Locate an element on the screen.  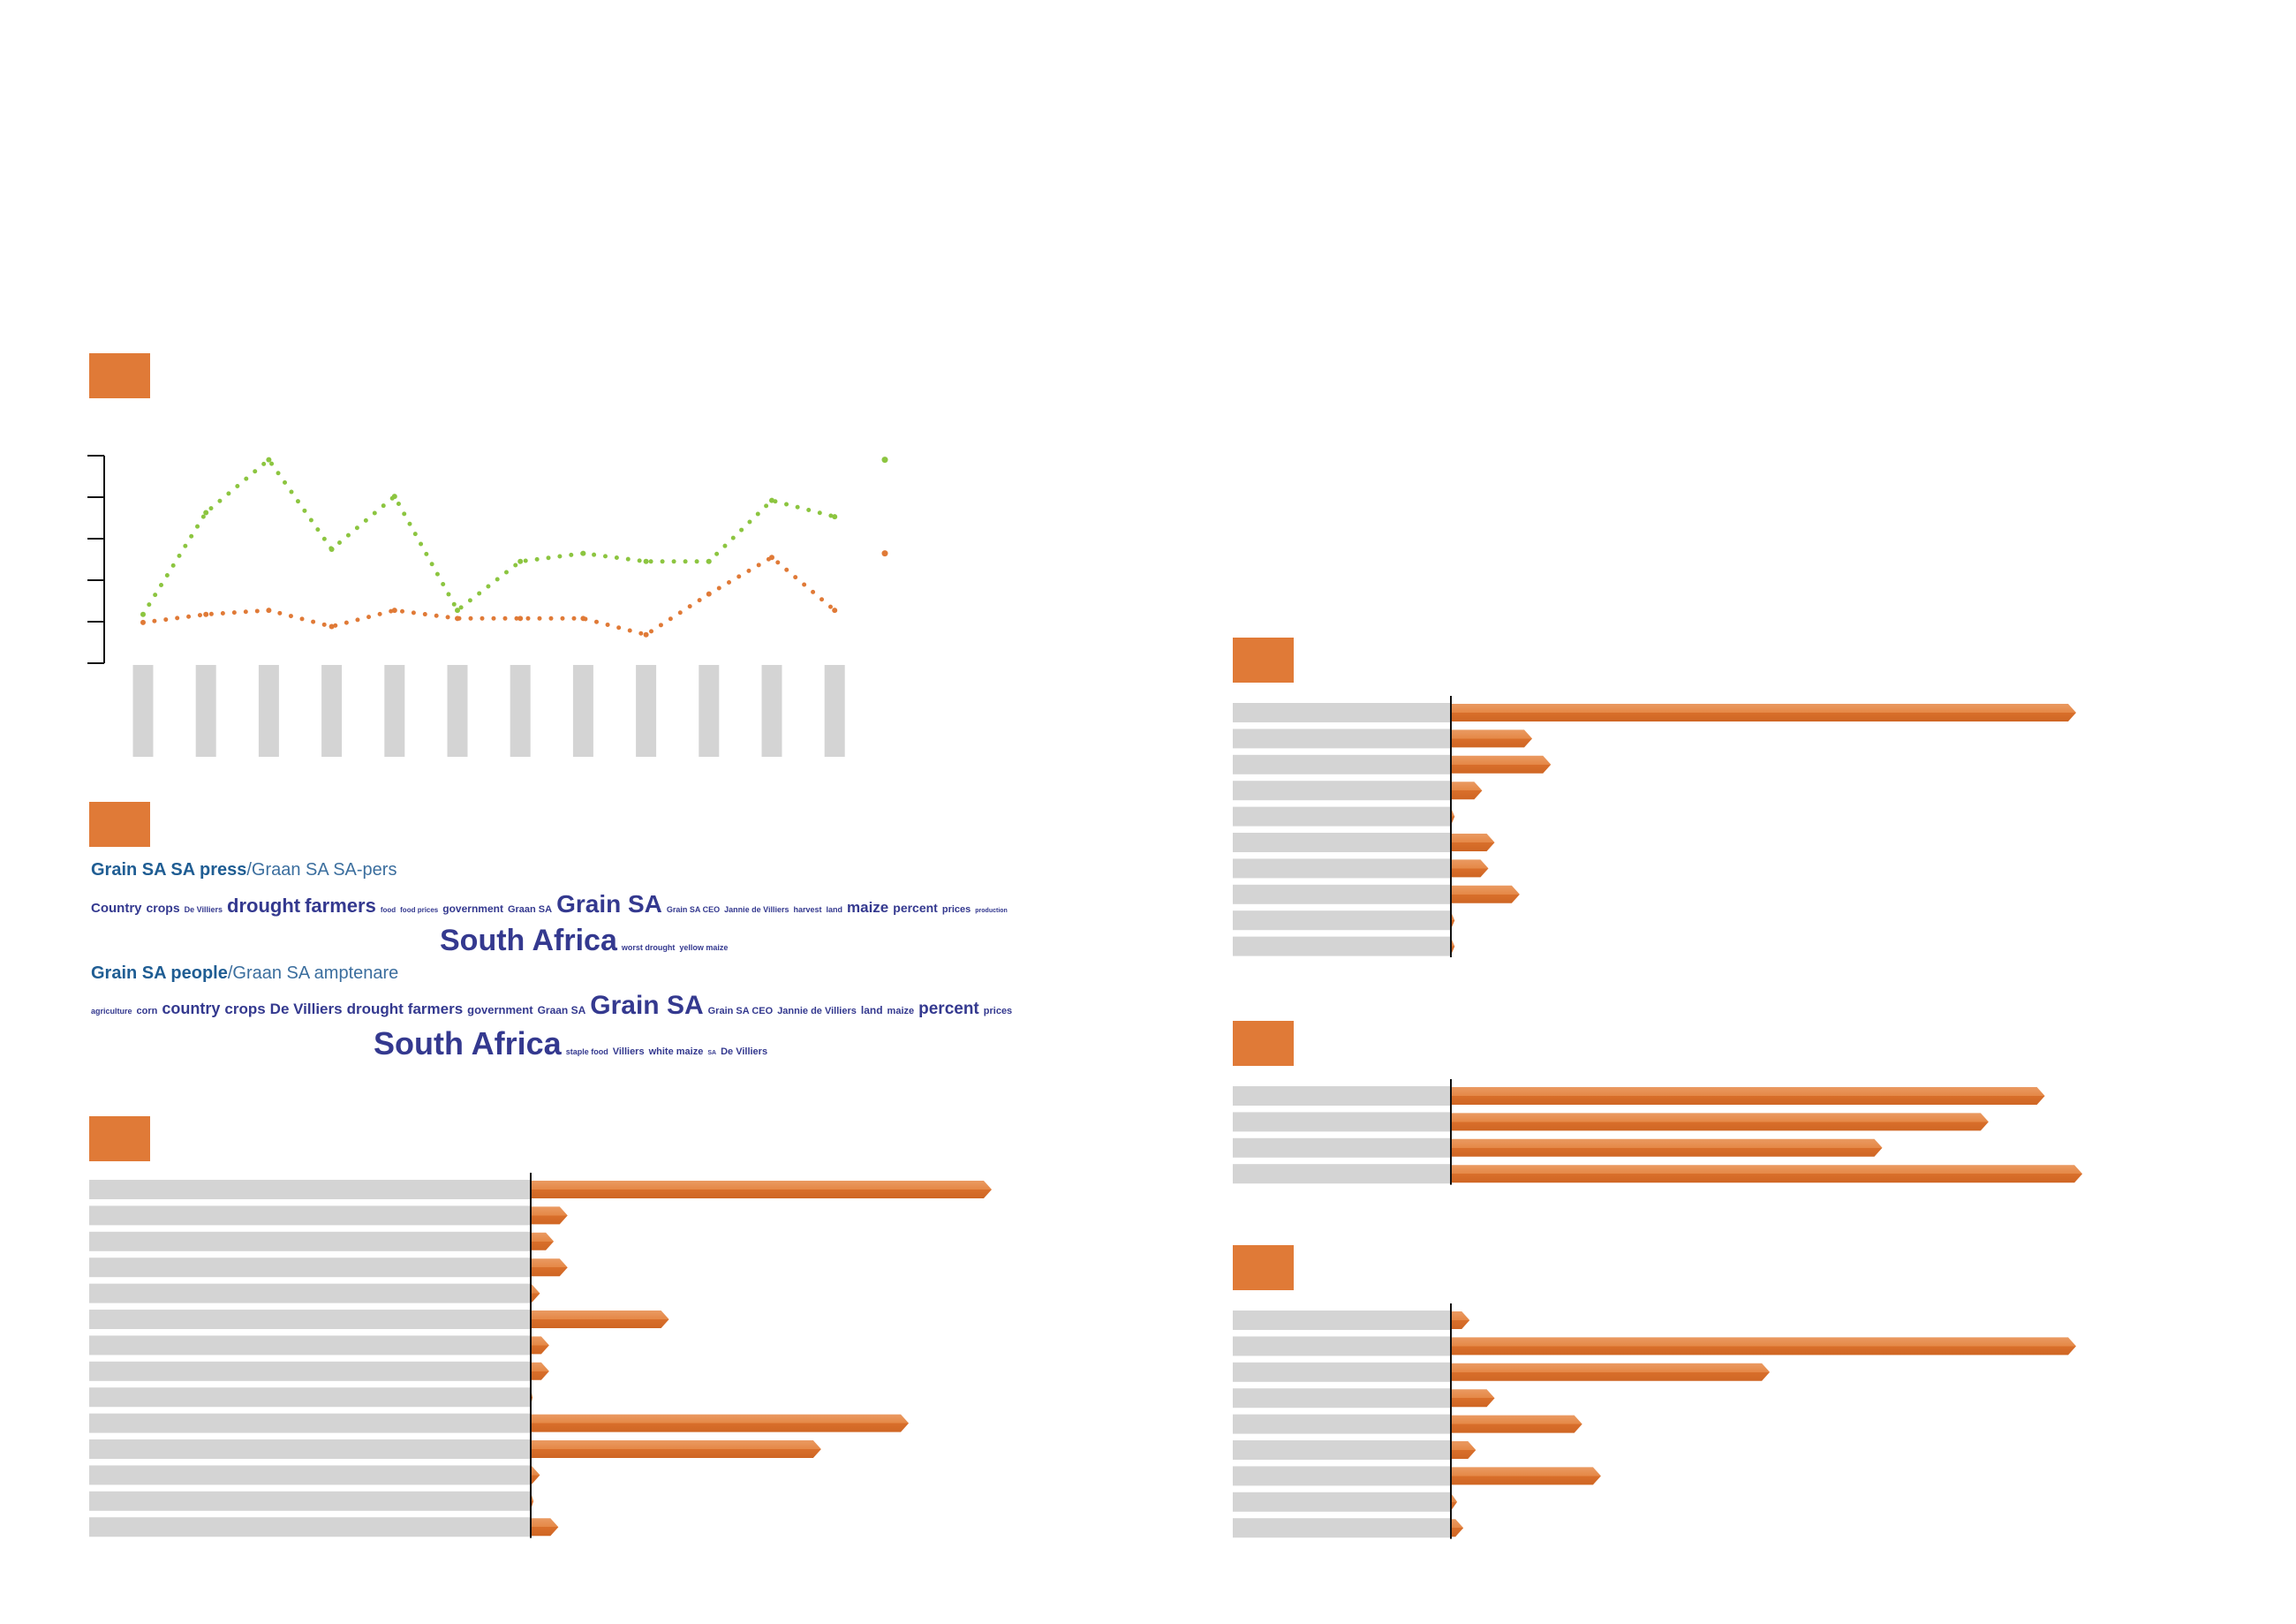
word-cloud-title: Grain SA people/Graan SA amptenare is located at coordinates (247, 973).